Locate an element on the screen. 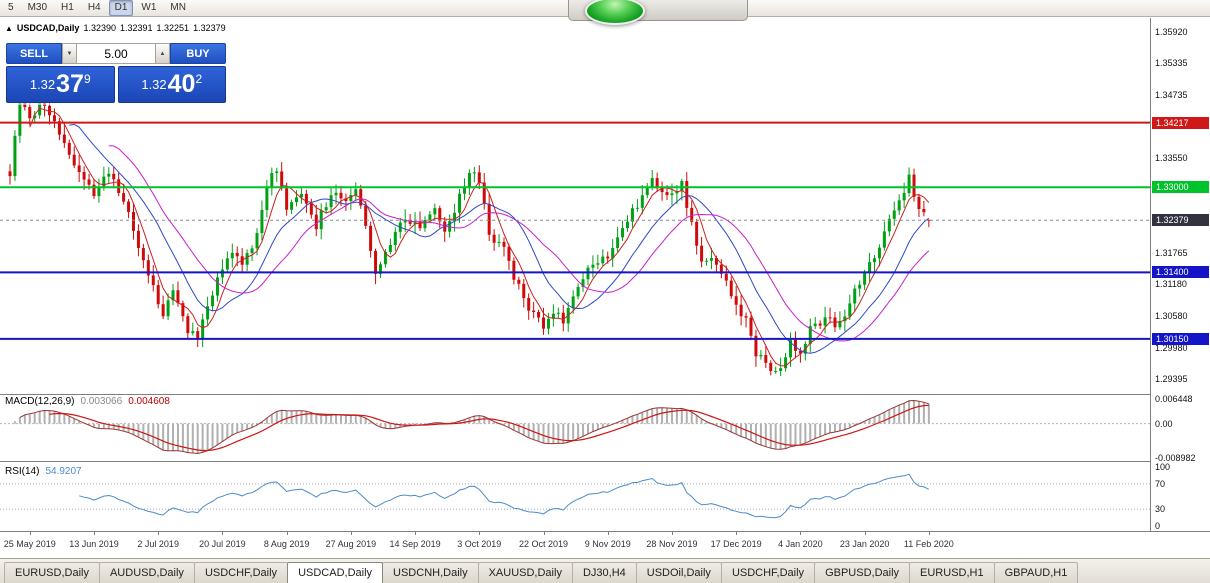 Image resolution: width=1210 pixels, height=583 pixels. time-axis-label: 14 Sep 2019 is located at coordinates (415, 544).